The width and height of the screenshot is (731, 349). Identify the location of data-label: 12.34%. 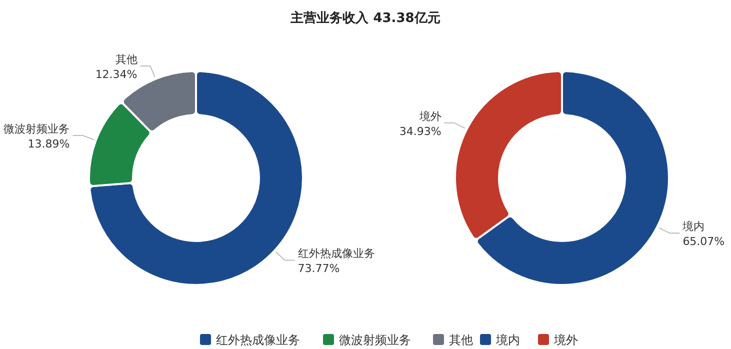
(116, 74).